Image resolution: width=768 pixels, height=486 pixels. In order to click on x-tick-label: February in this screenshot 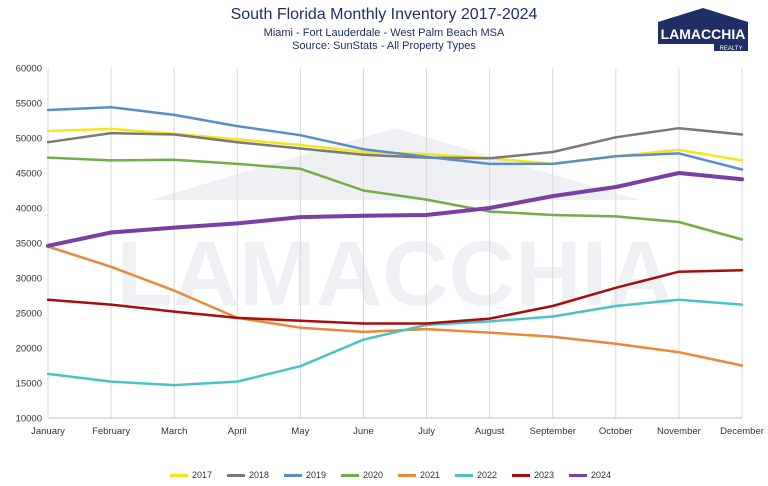, I will do `click(111, 431)`.